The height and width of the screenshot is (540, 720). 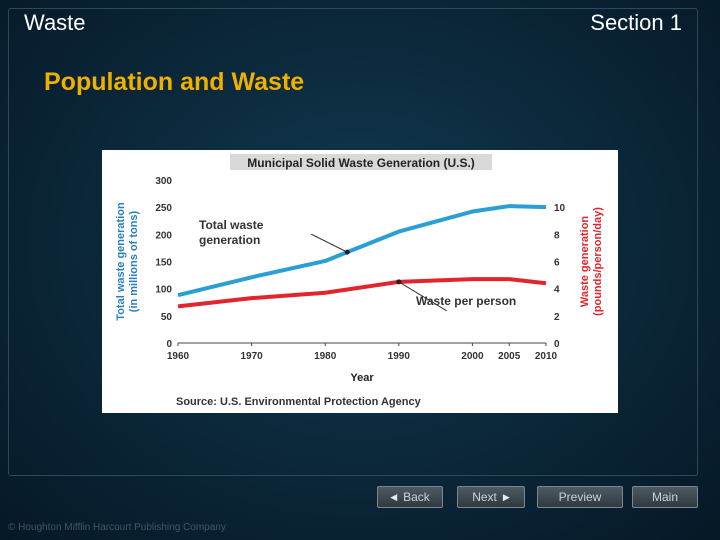 What do you see at coordinates (557, 290) in the screenshot?
I see `y2-tick-label: 4` at bounding box center [557, 290].